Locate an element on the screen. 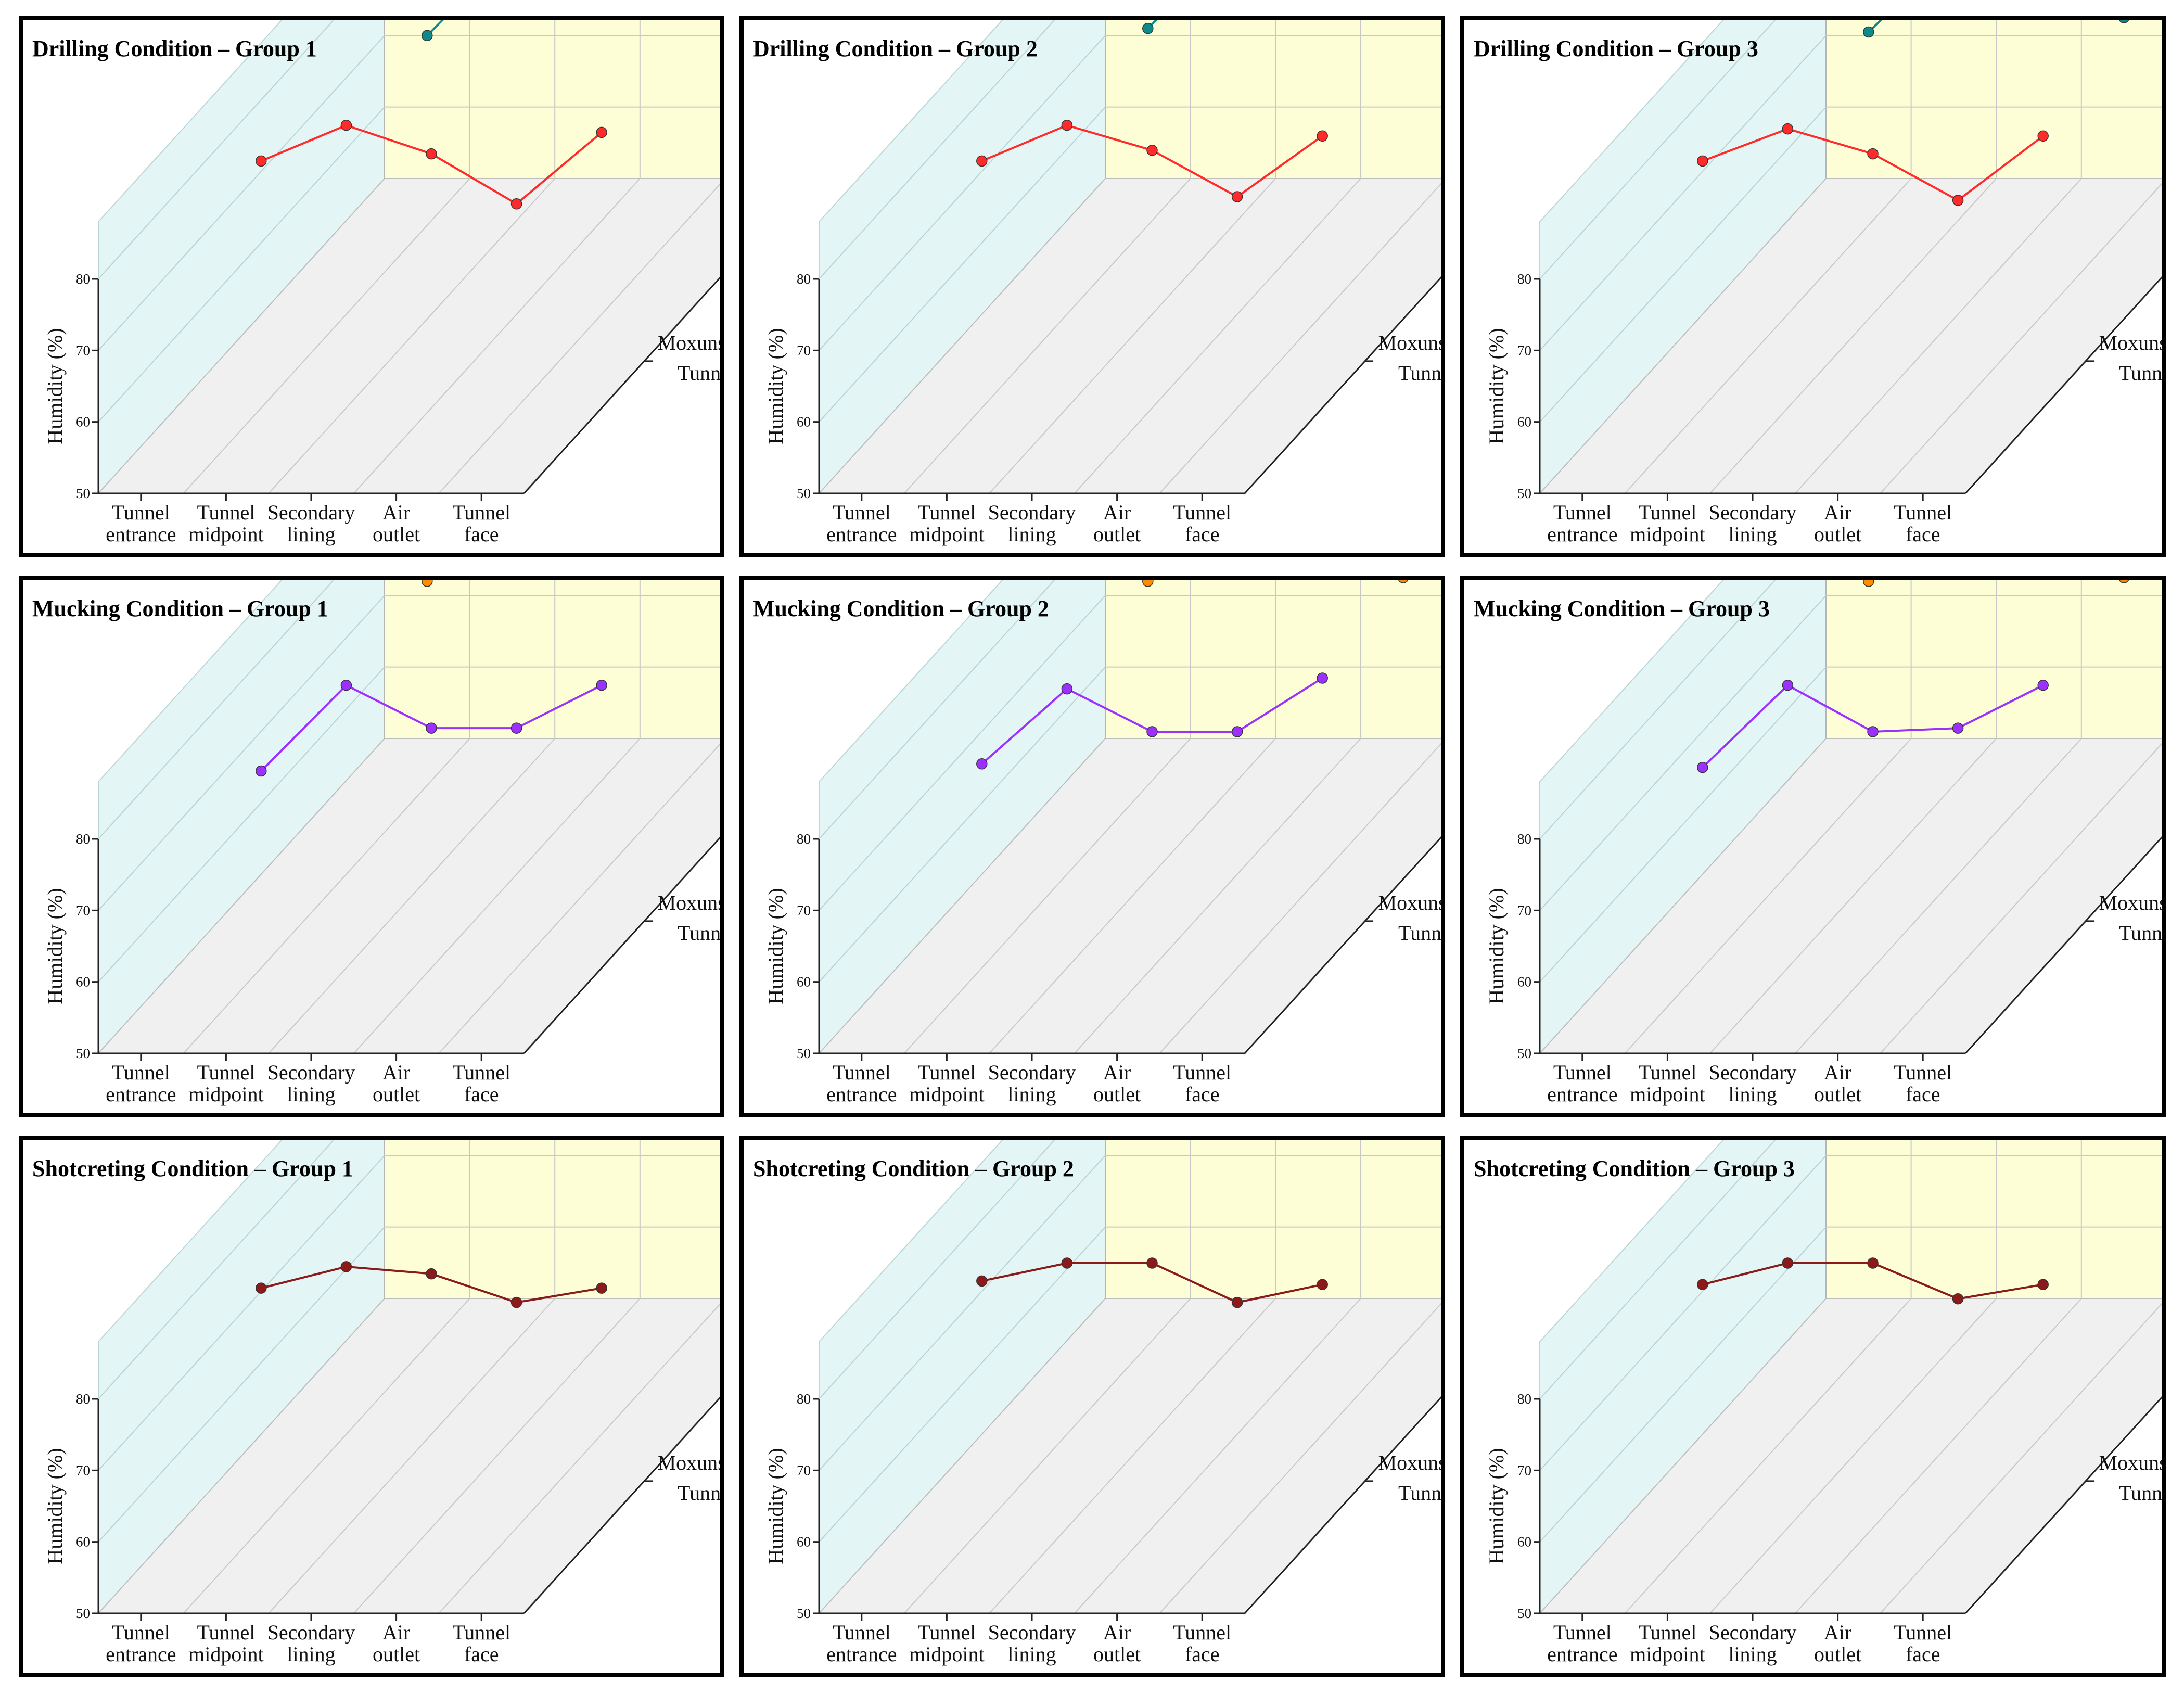 The width and height of the screenshot is (2184, 1694). chart-title: Mucking Condition – Group 1 is located at coordinates (180, 608).